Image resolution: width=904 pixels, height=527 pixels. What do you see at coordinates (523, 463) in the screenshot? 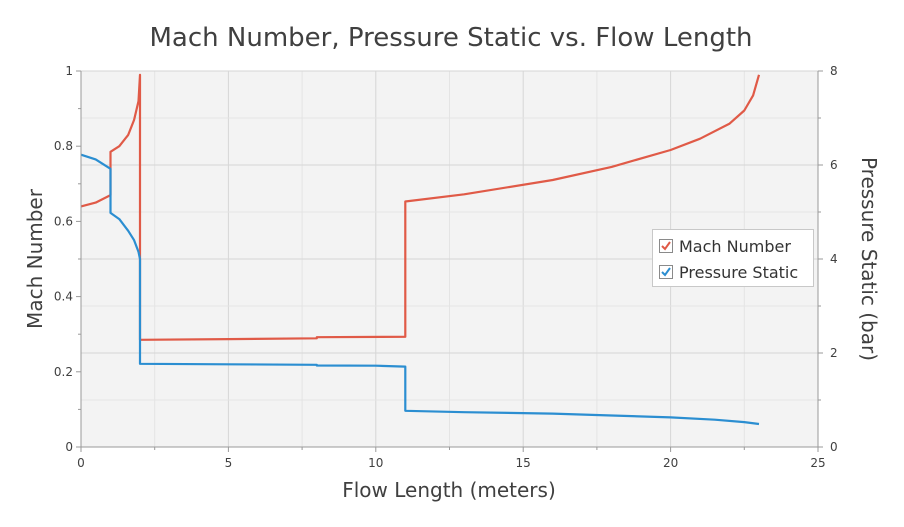
I see `x-tick-label: 15` at bounding box center [523, 463].